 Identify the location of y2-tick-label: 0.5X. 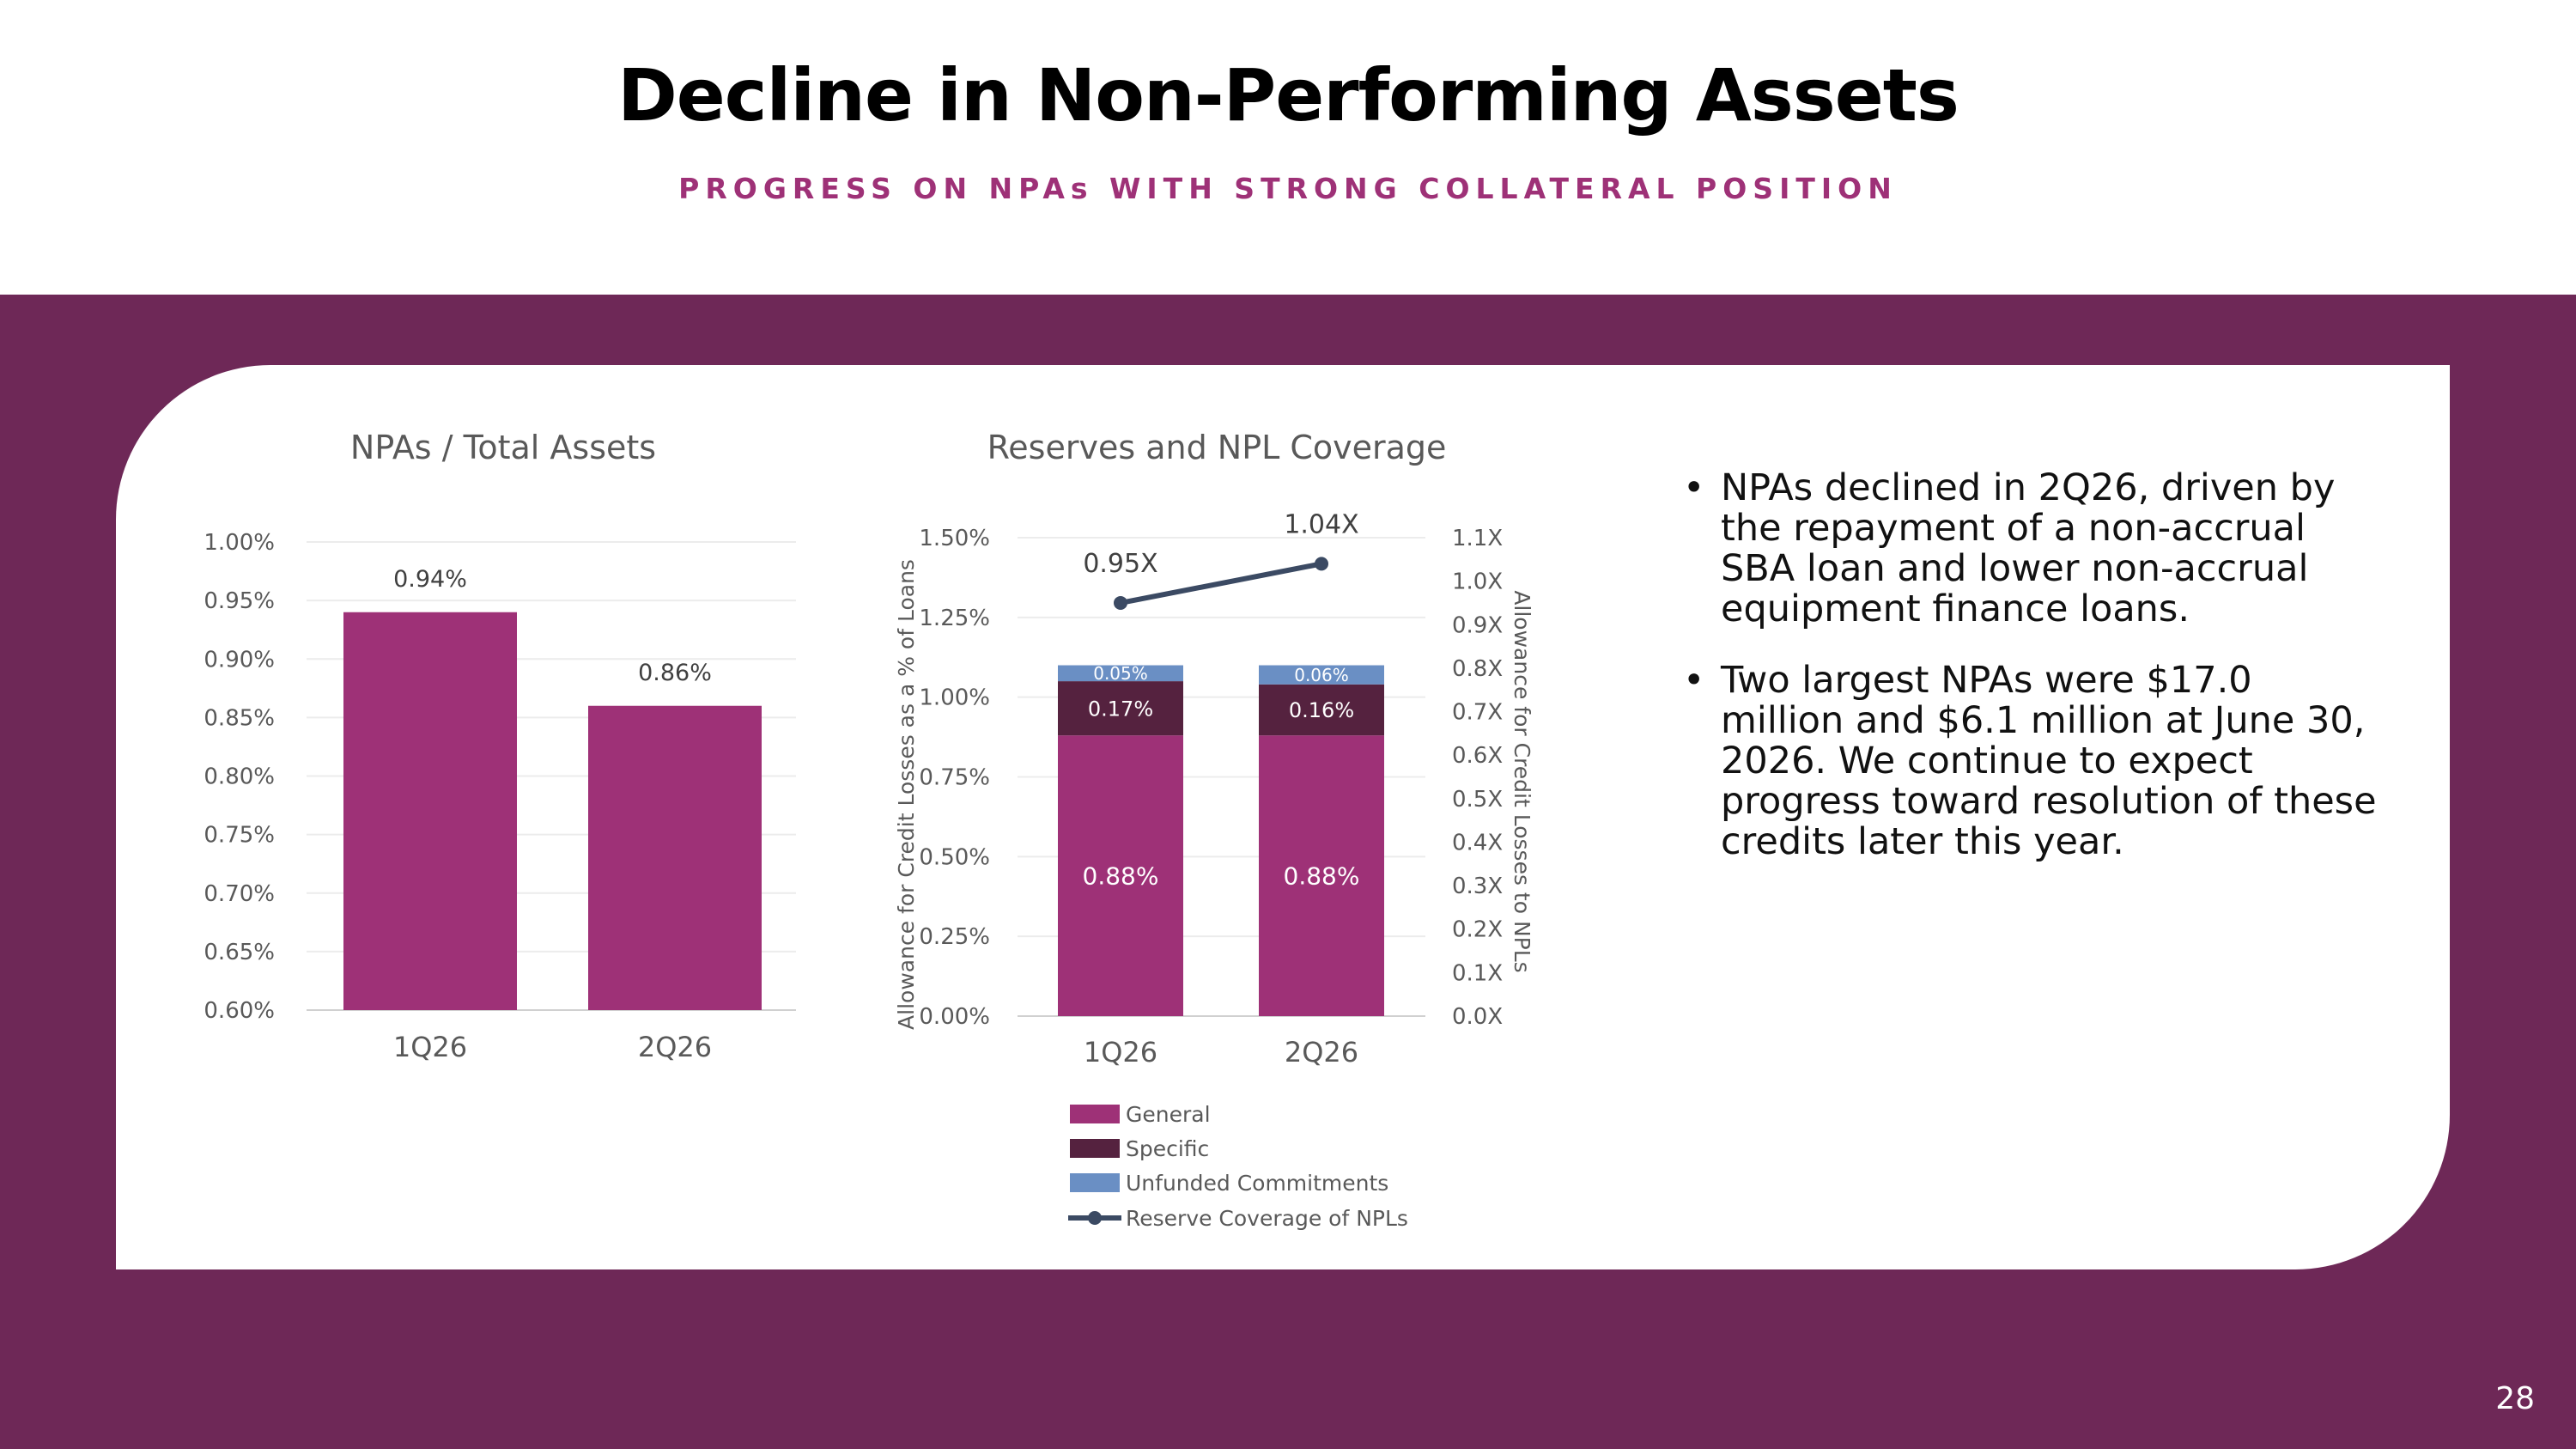
(1477, 800).